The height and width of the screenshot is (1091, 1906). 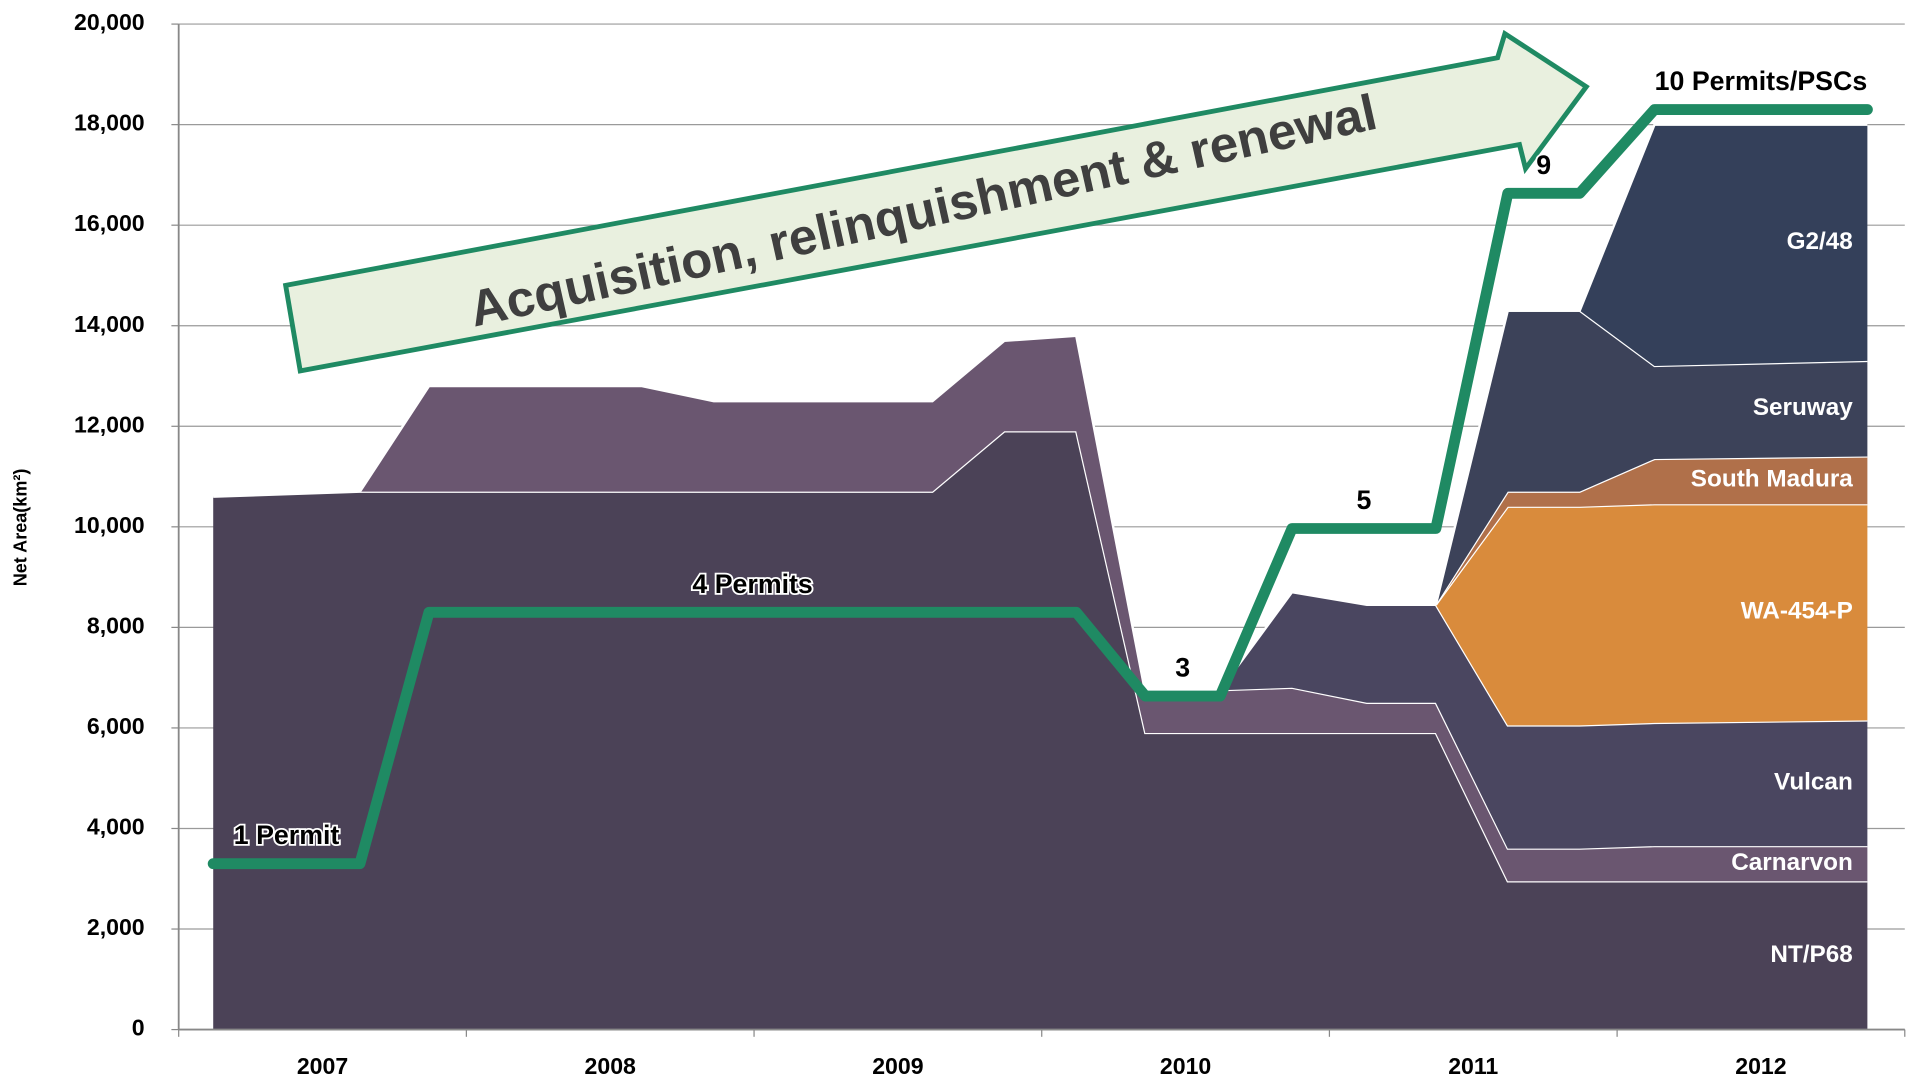 I want to click on y-tick-label: 8,000, so click(x=116, y=626).